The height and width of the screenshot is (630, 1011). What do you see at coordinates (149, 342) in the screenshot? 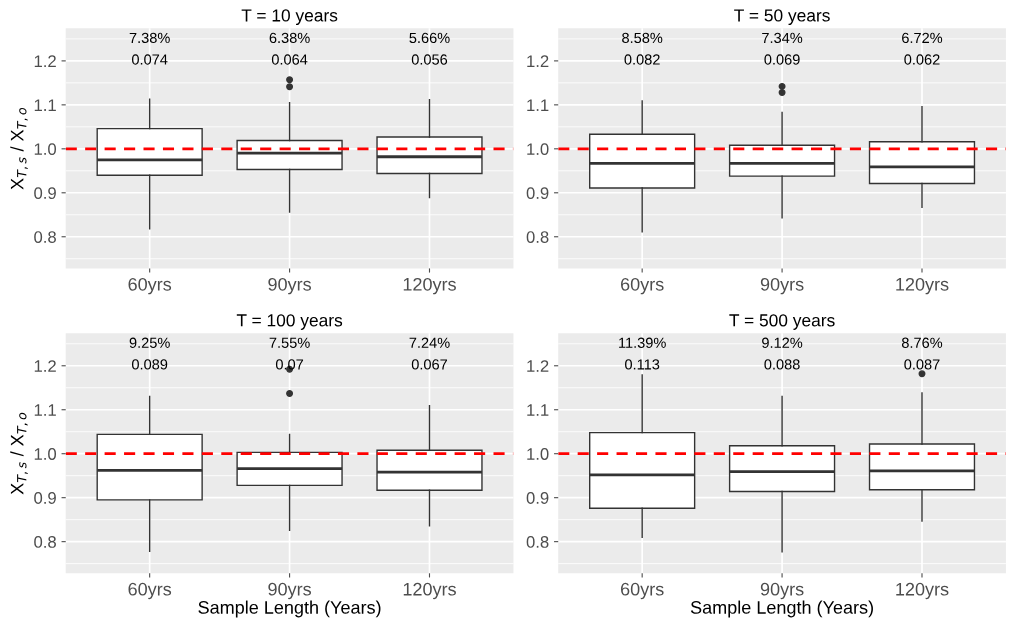
I see `annotation: 9.25%` at bounding box center [149, 342].